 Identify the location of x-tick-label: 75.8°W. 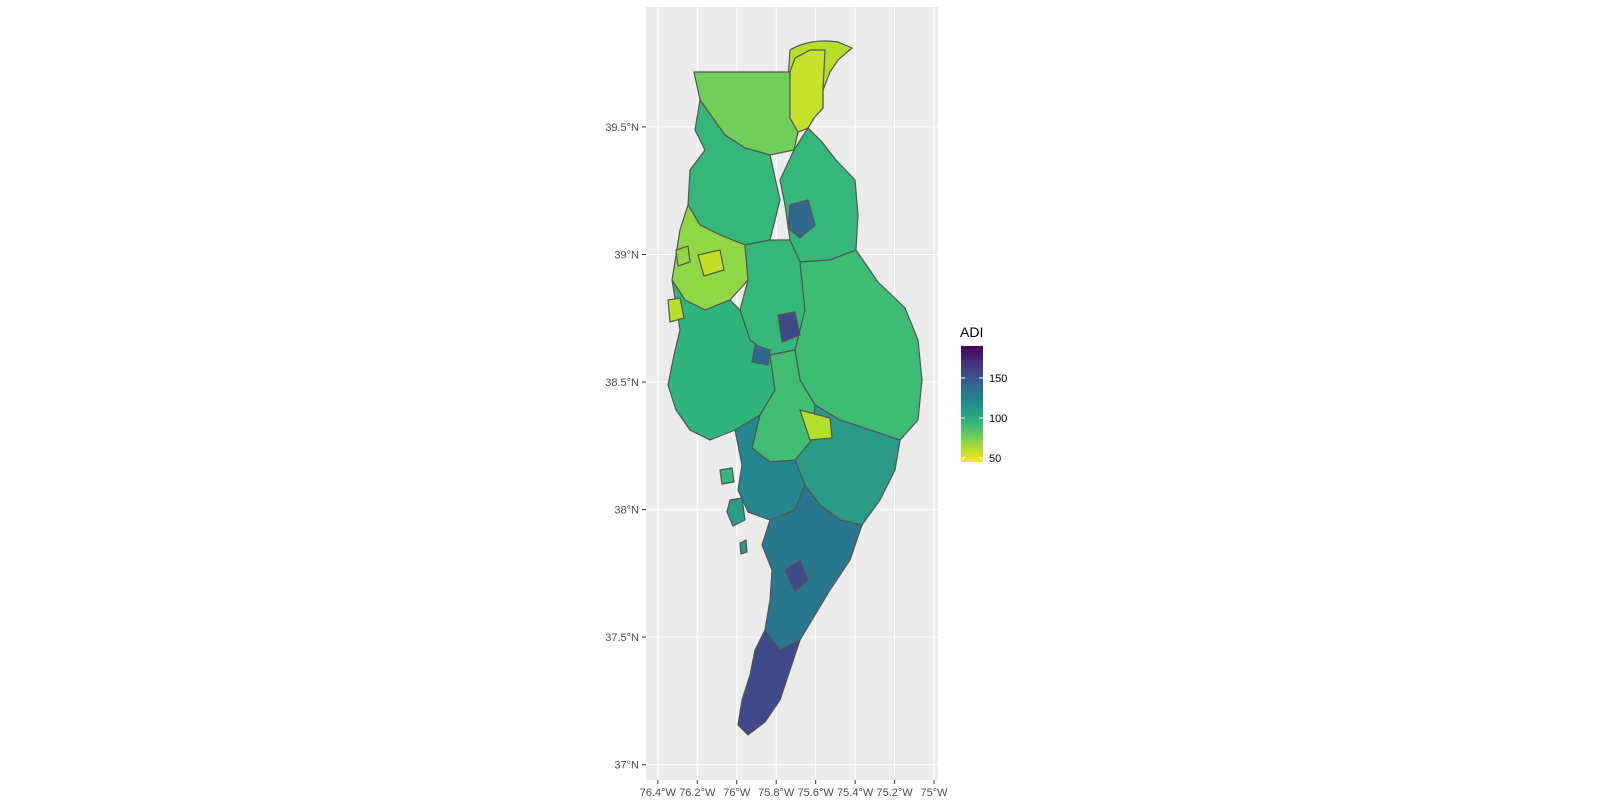
(776, 793).